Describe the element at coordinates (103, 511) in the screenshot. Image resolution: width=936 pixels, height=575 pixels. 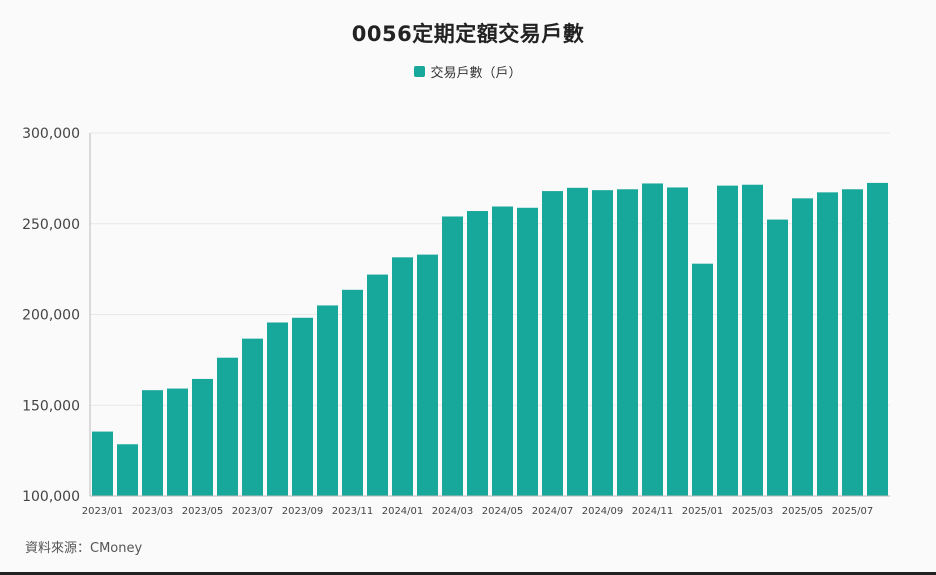
I see `x-tick-label: 2023/01` at that location.